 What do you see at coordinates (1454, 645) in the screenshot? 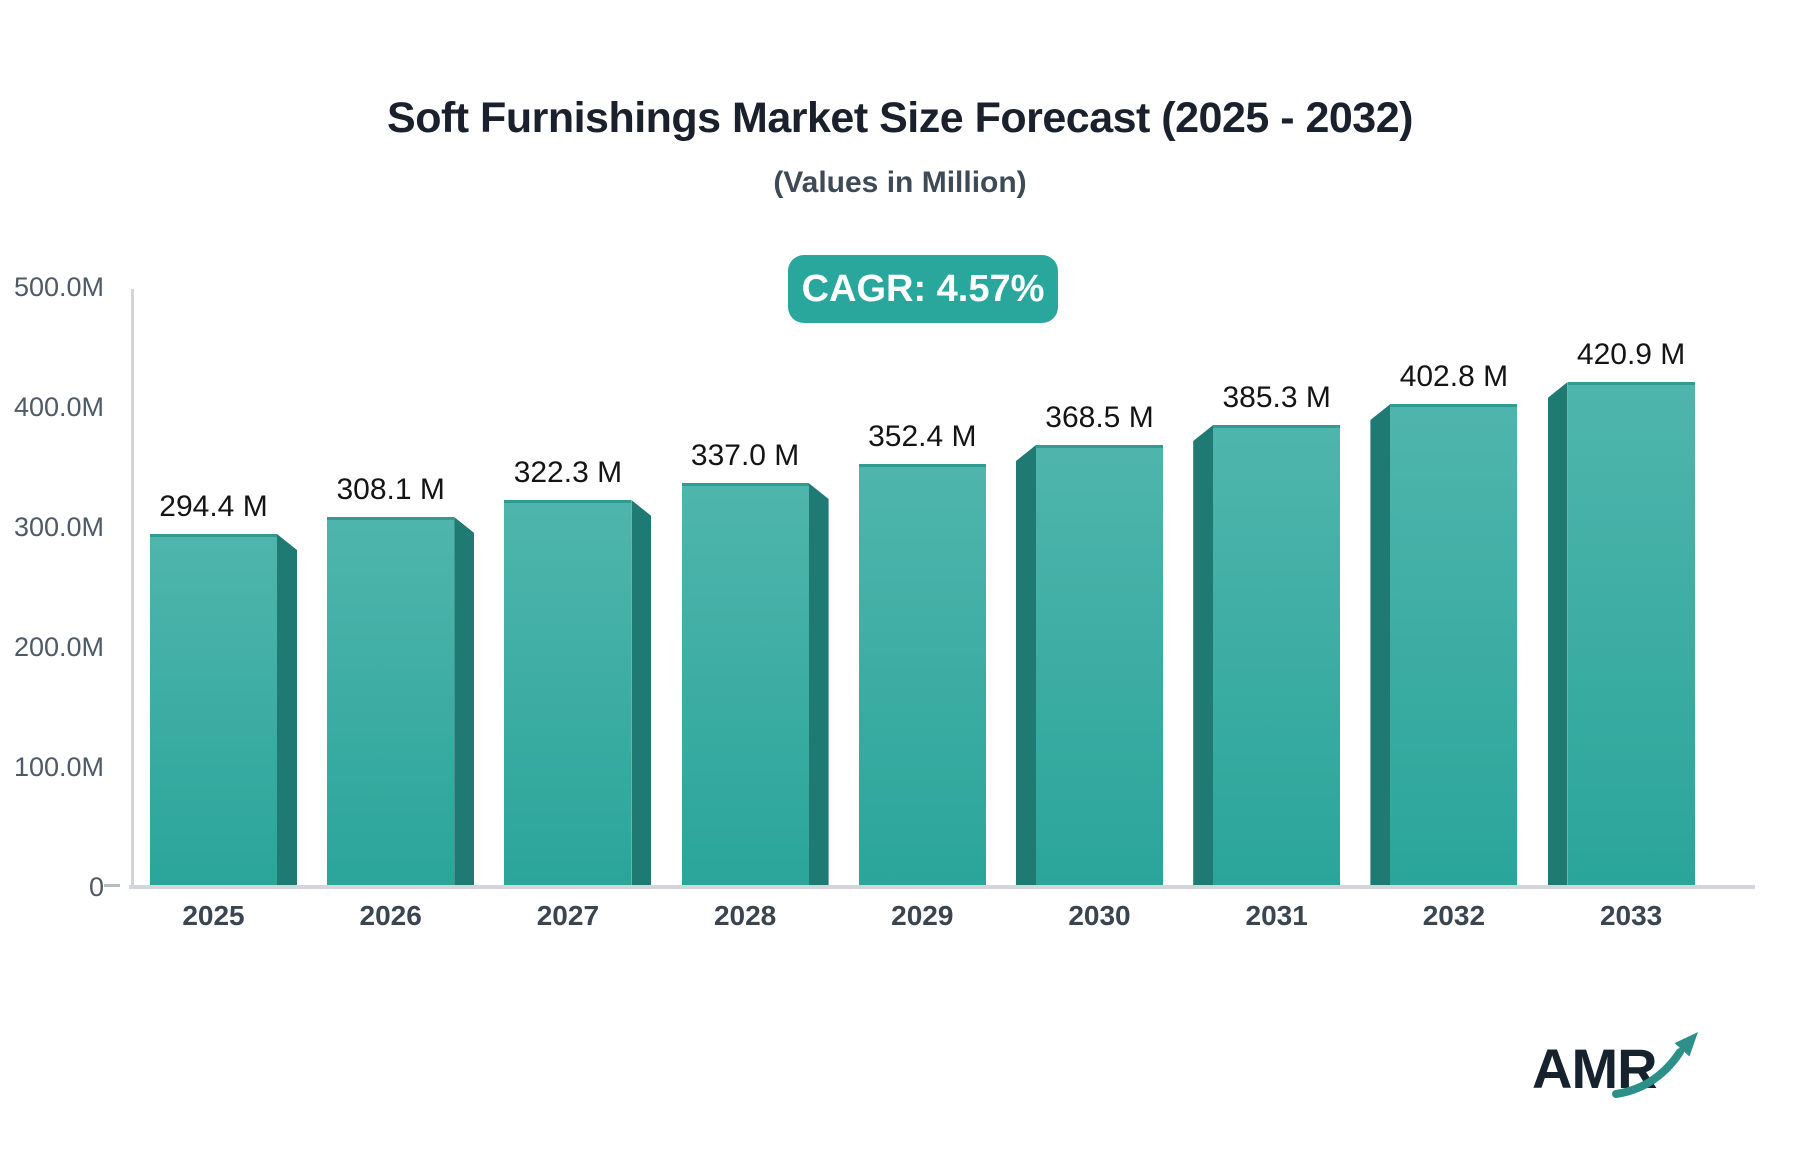
I see `bar-2032` at bounding box center [1454, 645].